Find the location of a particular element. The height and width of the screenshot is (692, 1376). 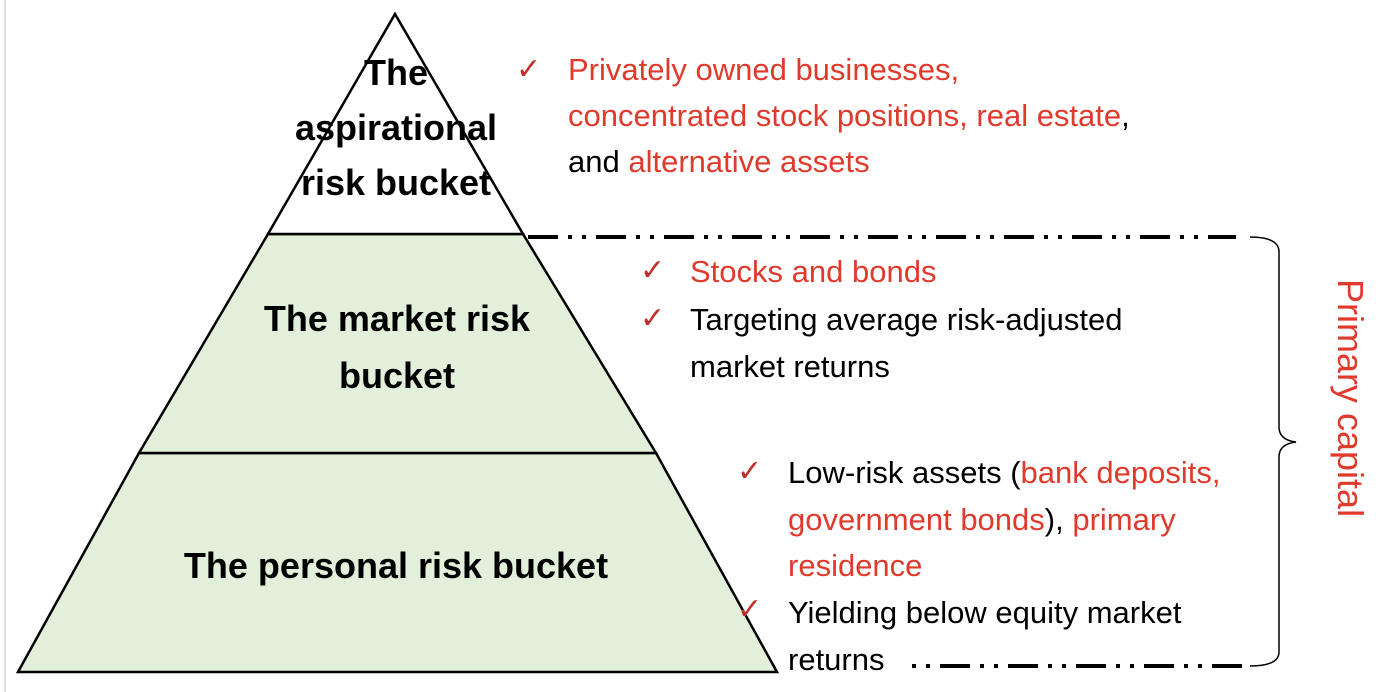

bullet-text: Targeting average risk-adjusted is located at coordinates (906, 319).